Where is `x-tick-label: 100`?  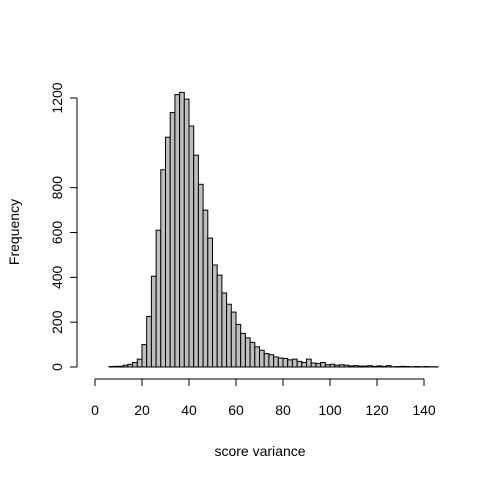
x-tick-label: 100 is located at coordinates (330, 410).